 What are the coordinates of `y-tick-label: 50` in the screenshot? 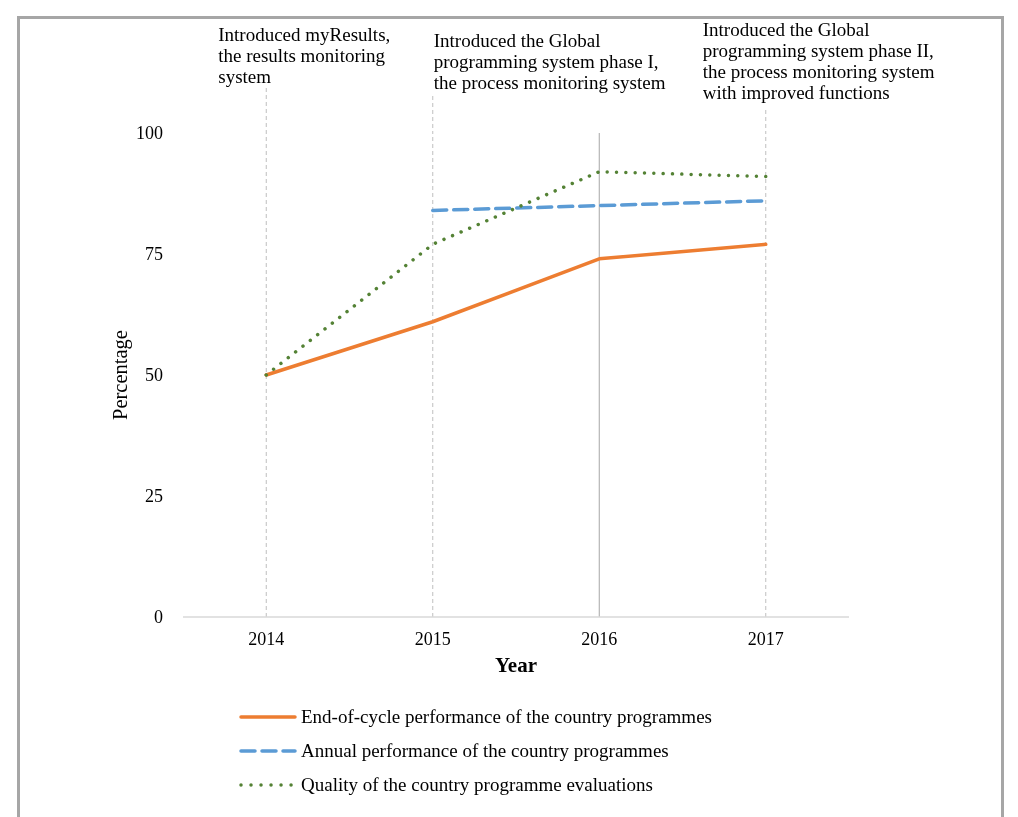 It's located at (154, 375).